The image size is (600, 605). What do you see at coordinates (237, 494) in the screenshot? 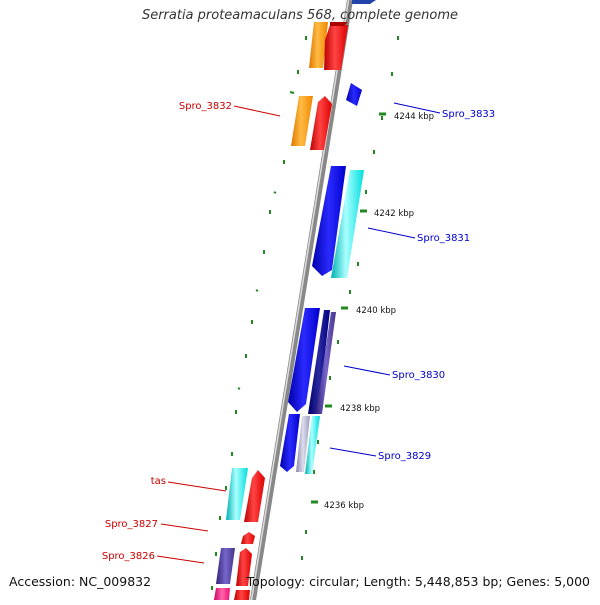
I see `gene-tas-cyan` at bounding box center [237, 494].